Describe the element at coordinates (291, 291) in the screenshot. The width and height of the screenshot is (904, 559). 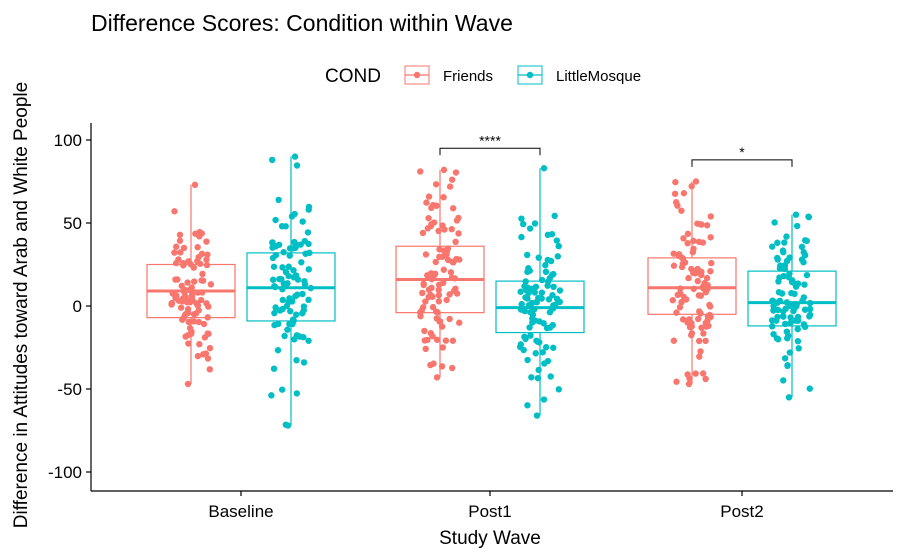
I see `box-littlemosque-baseline` at that location.